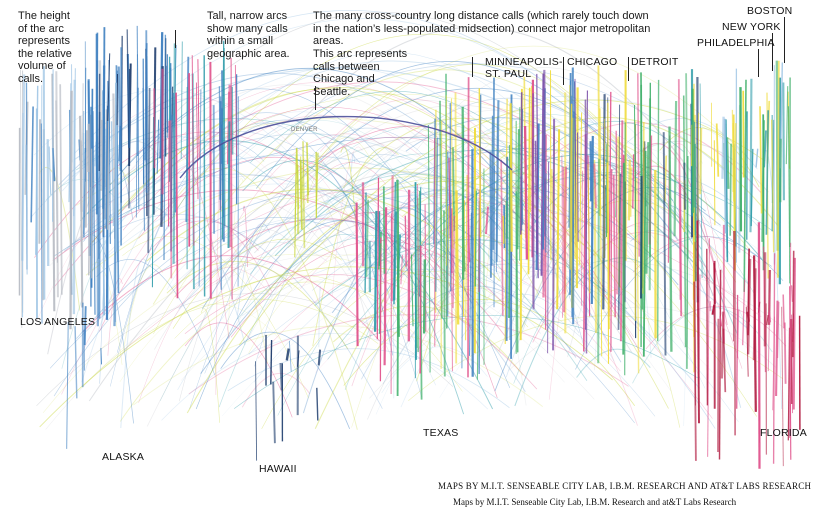 The width and height of the screenshot is (823, 519). What do you see at coordinates (783, 433) in the screenshot?
I see `city-label-florida: FLORIDA` at bounding box center [783, 433].